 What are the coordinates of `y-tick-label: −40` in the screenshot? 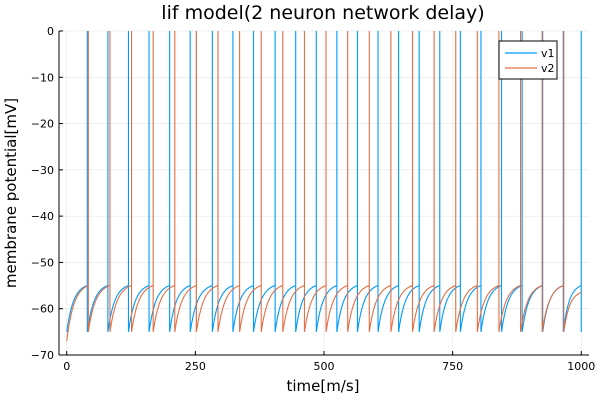 It's located at (42, 216).